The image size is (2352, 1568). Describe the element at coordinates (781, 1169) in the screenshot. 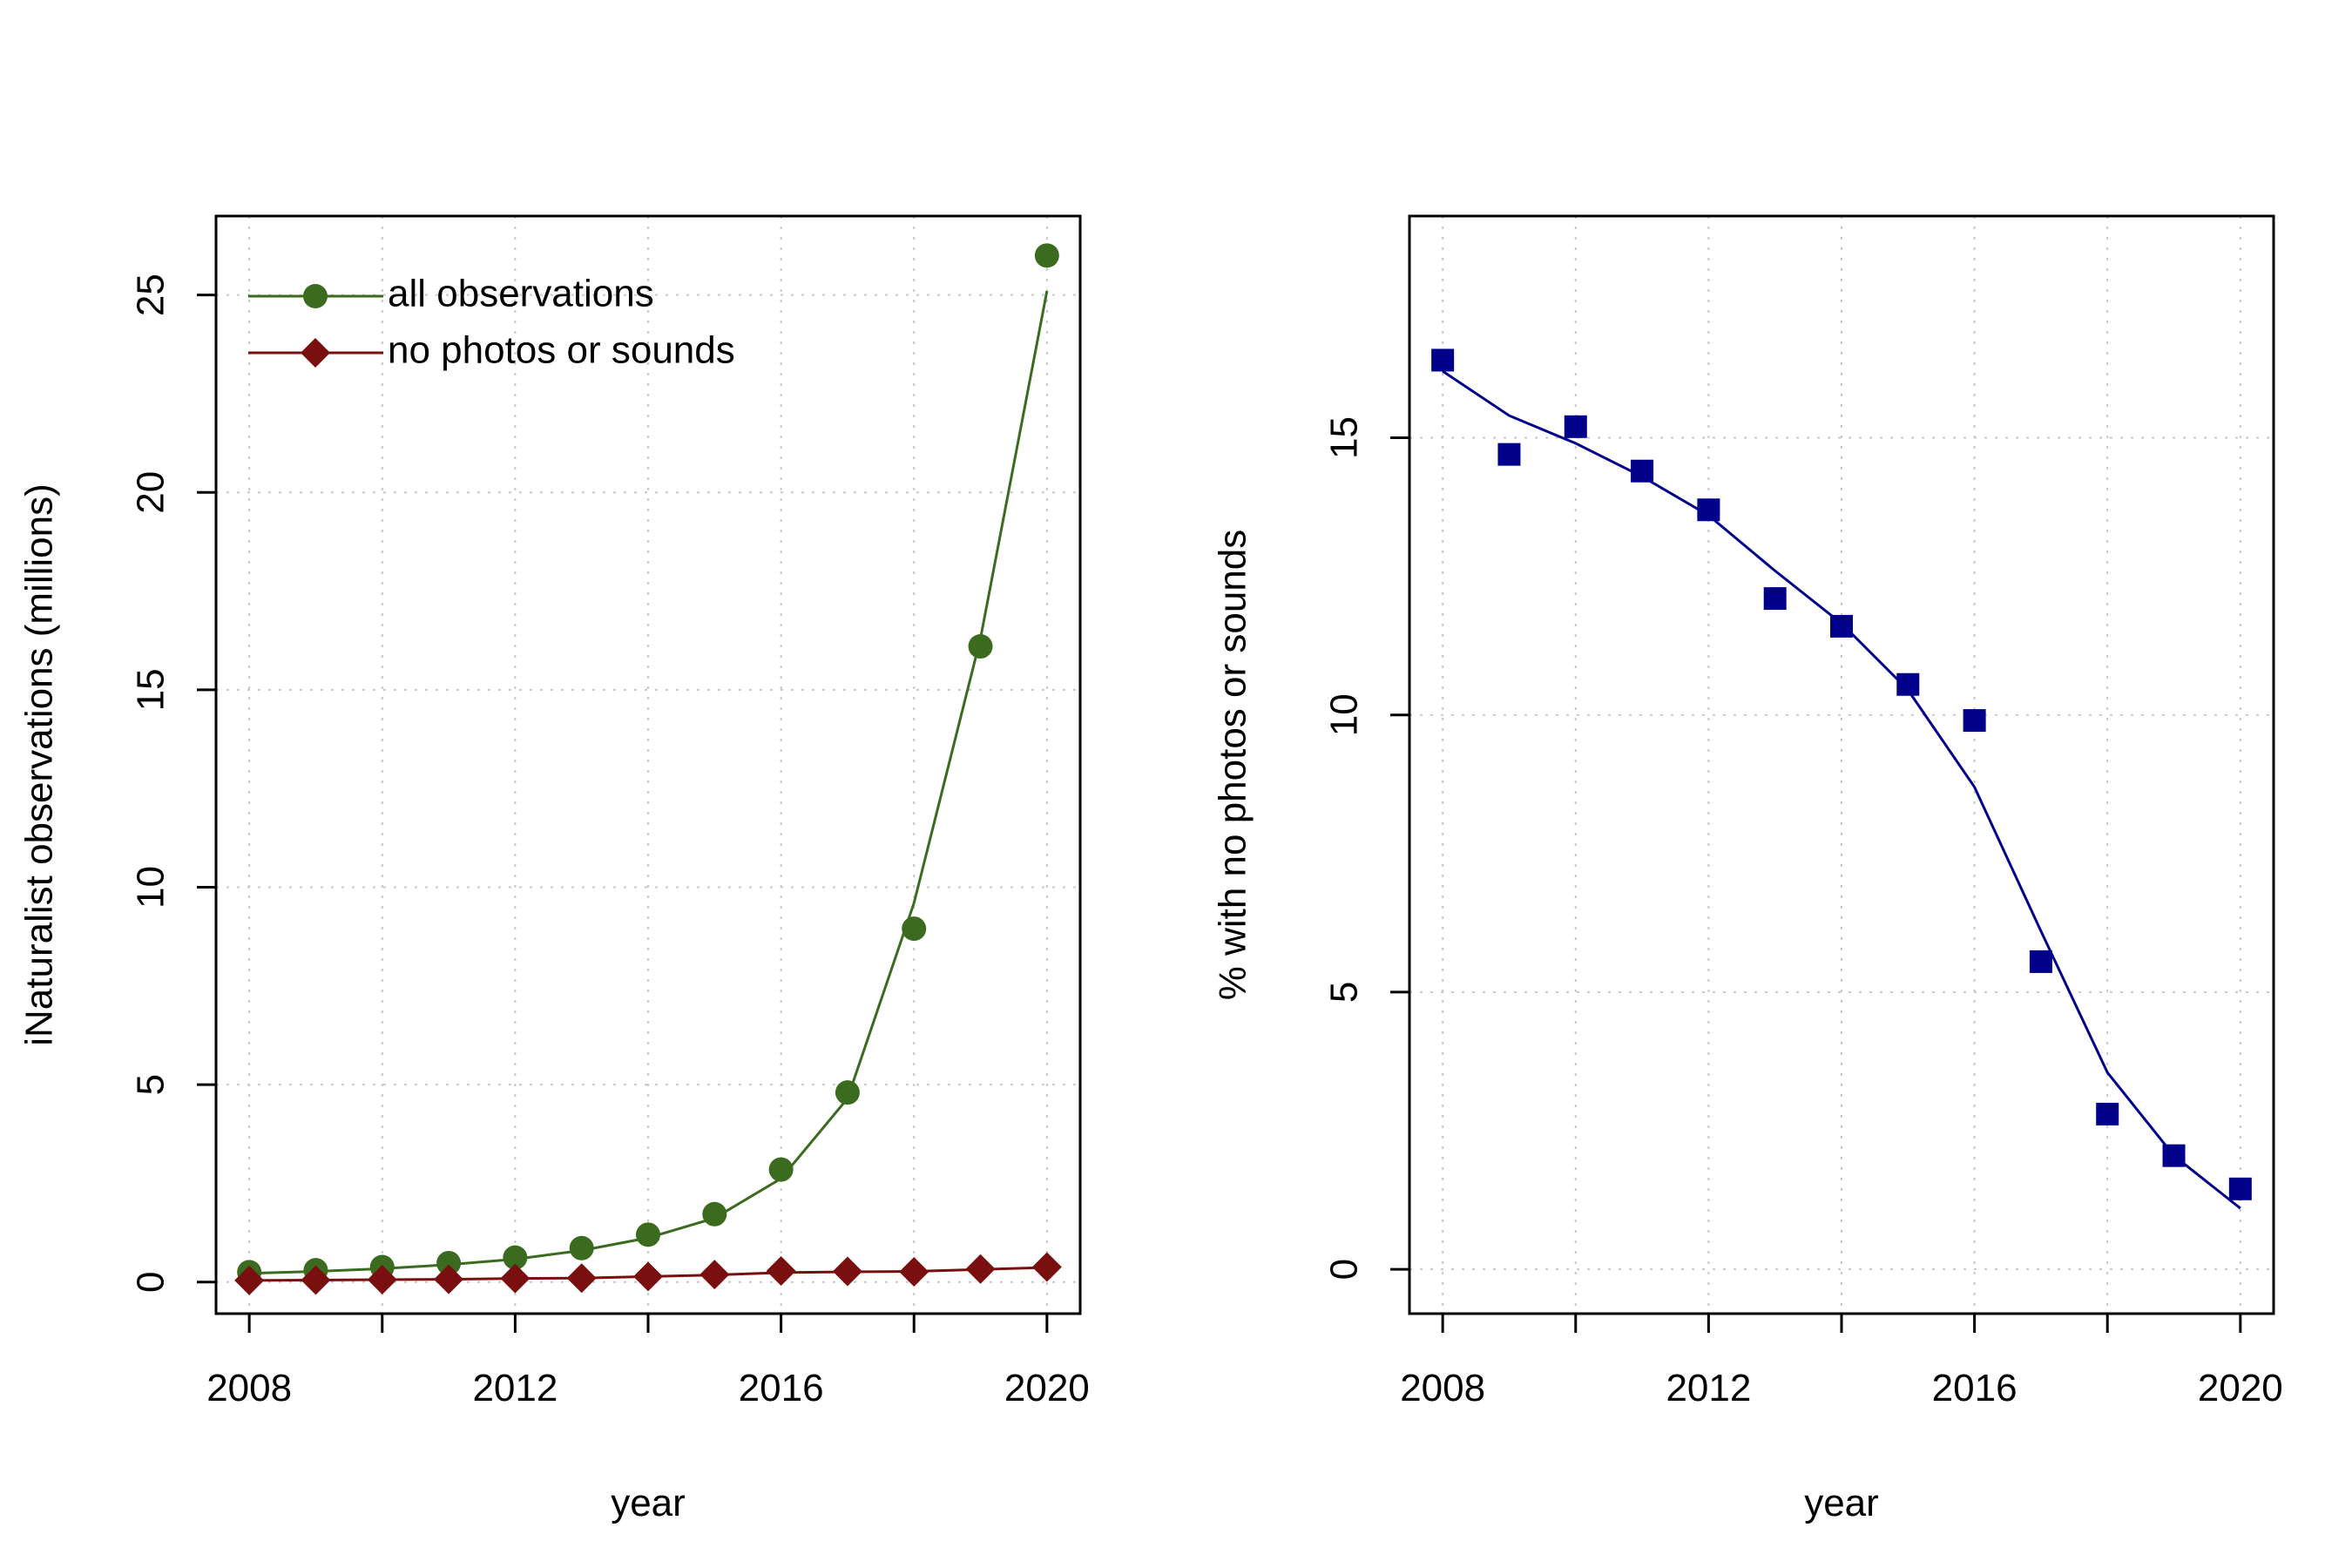

I see `point-all-observations-2016` at that location.